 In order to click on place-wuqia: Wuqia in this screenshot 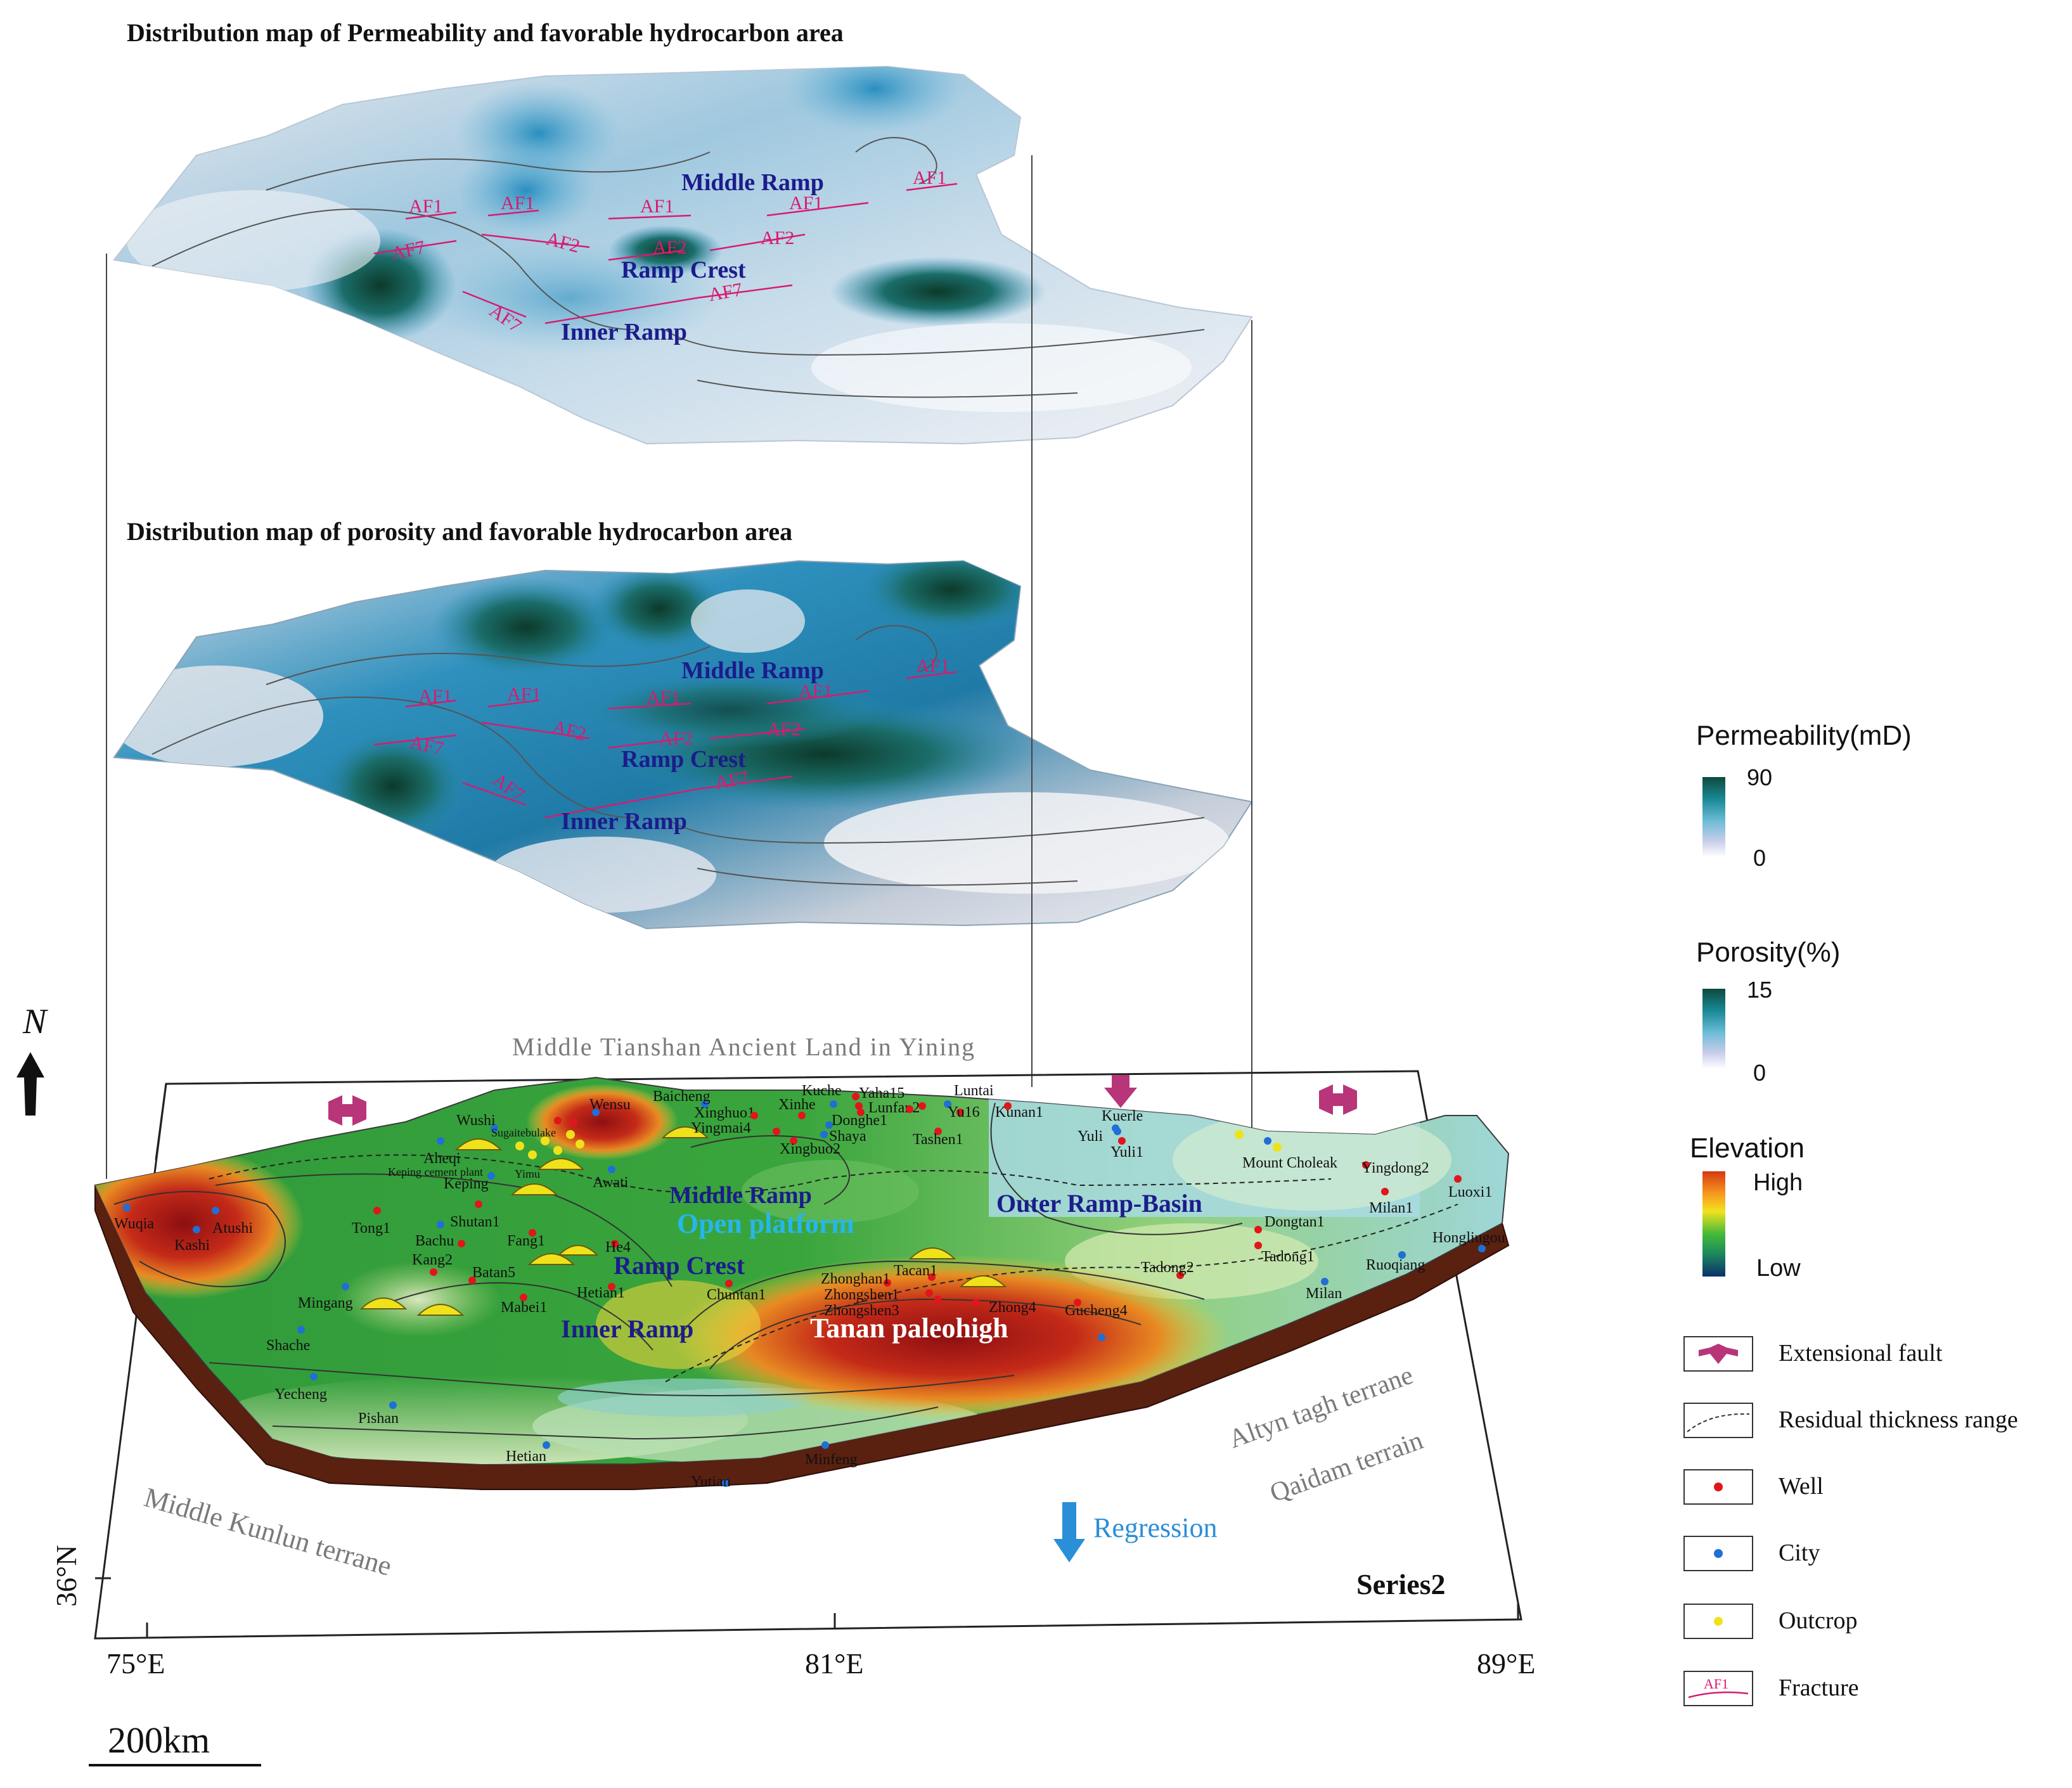, I will do `click(134, 1224)`.